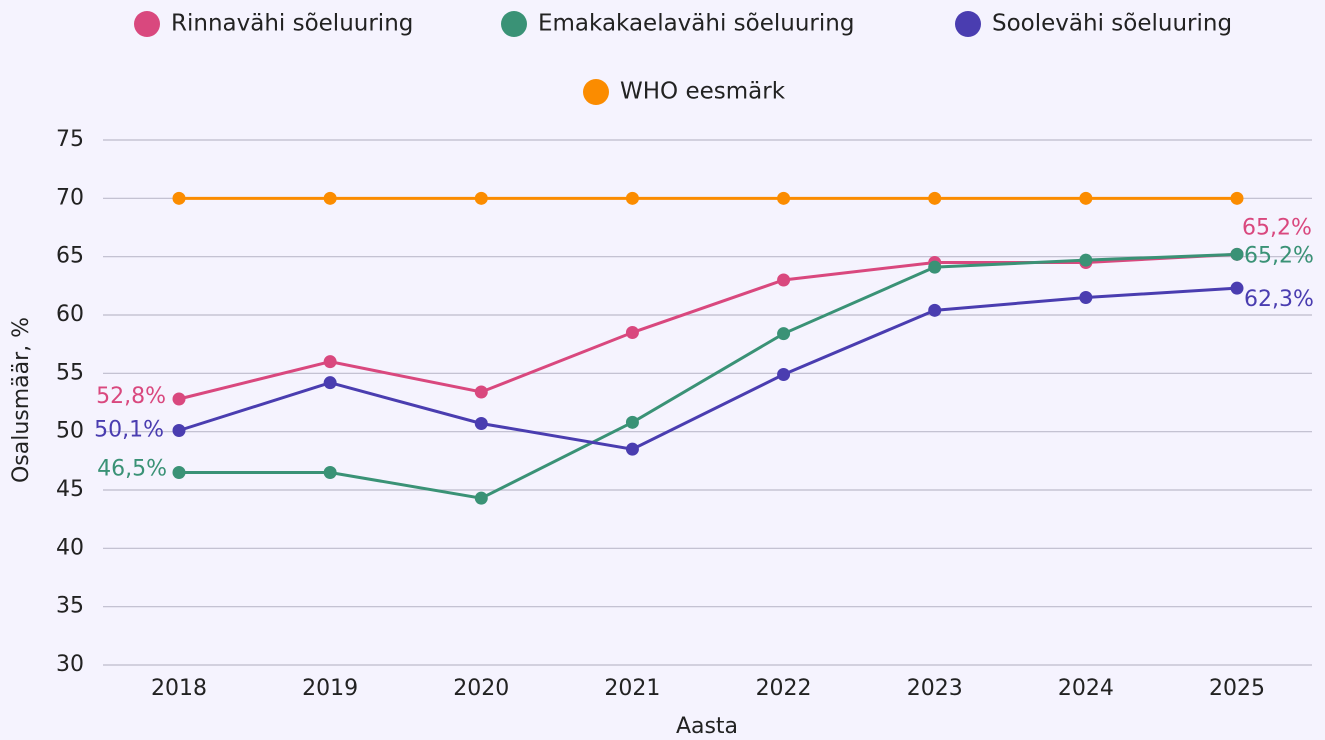  What do you see at coordinates (70, 489) in the screenshot?
I see `y-tick-label: 45` at bounding box center [70, 489].